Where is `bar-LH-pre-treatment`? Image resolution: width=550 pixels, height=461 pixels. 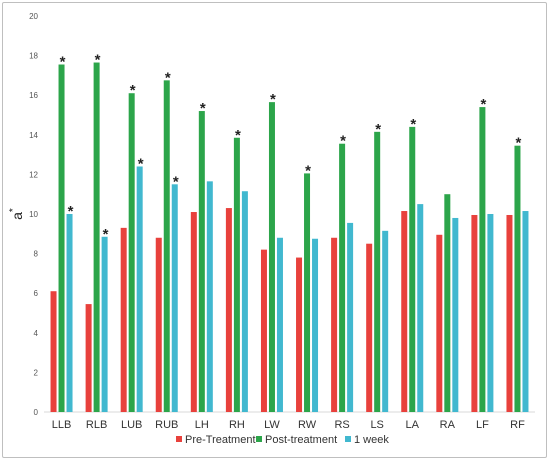 bar-LH-pre-treatment is located at coordinates (193, 312).